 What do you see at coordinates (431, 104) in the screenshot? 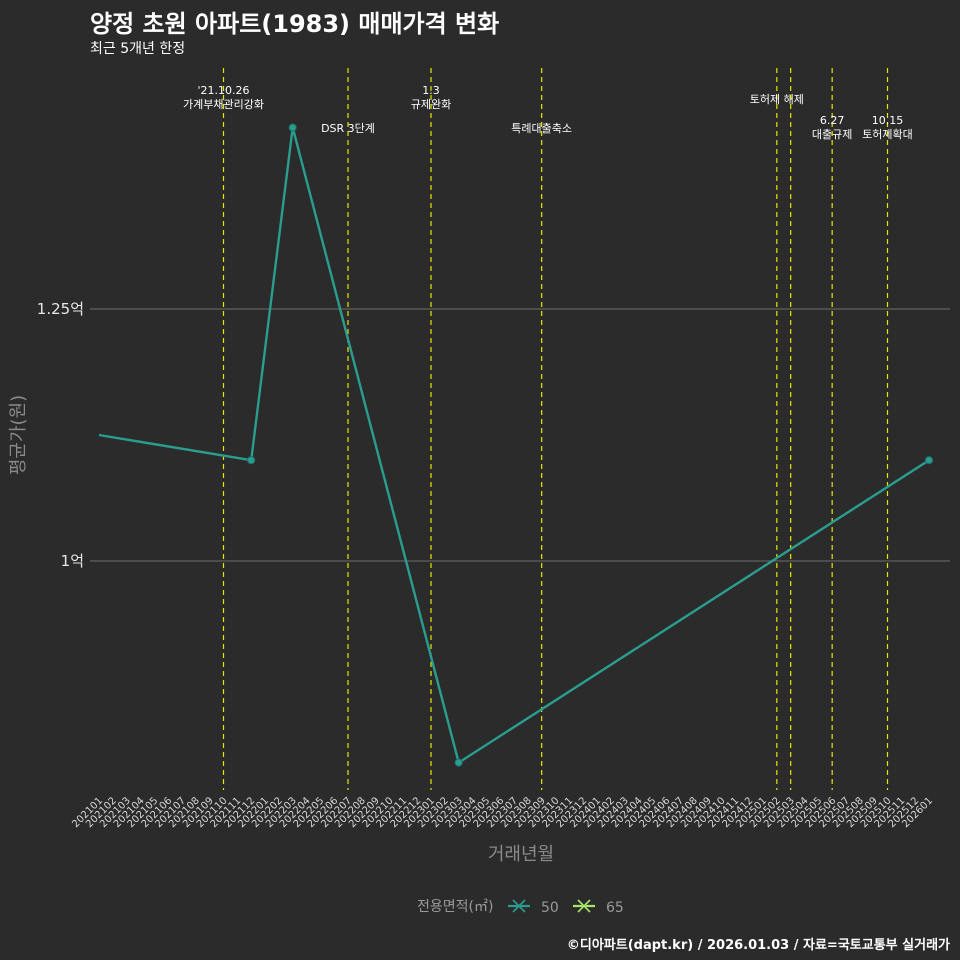
I see `event-label: 규제완화` at bounding box center [431, 104].